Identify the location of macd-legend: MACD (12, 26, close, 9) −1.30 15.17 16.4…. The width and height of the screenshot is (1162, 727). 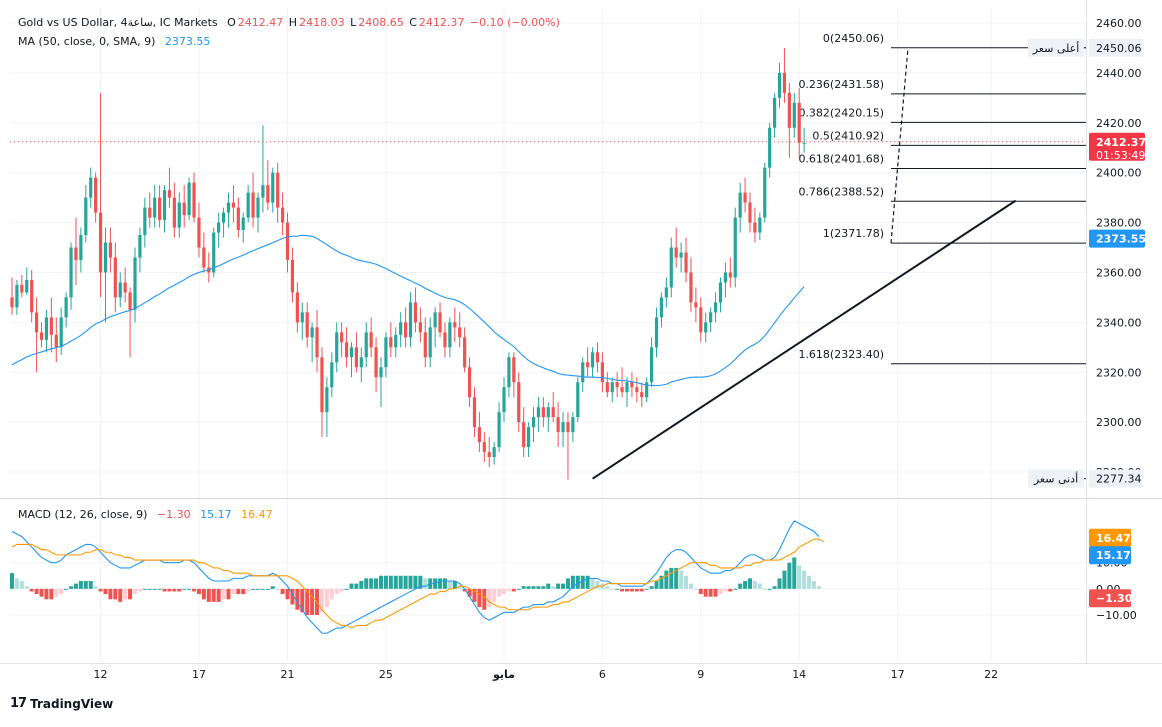
(146, 514).